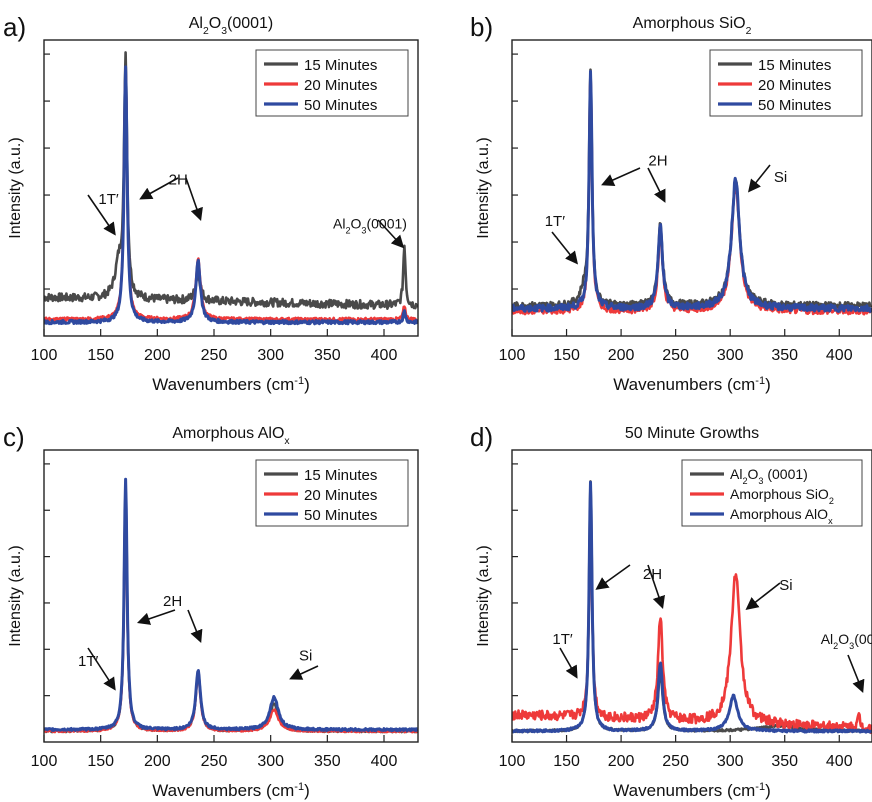 This screenshot has width=872, height=802. I want to click on legend-label: Al2O3 (0001), so click(769, 476).